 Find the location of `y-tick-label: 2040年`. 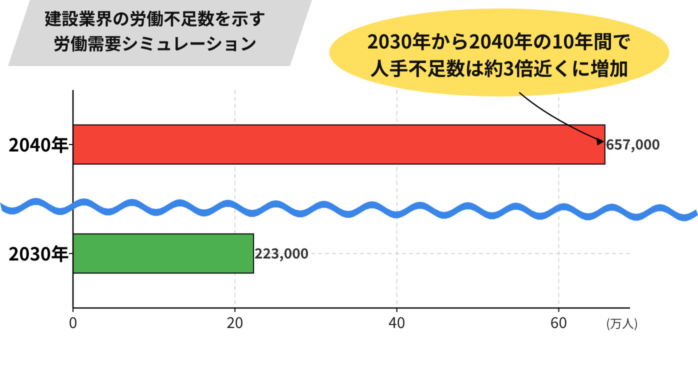

y-tick-label: 2040年 is located at coordinates (38, 145).